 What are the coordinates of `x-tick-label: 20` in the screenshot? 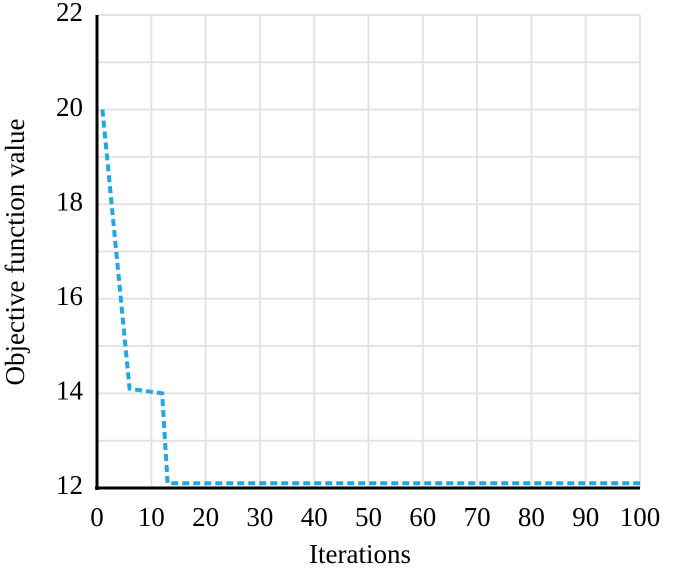 It's located at (205, 517).